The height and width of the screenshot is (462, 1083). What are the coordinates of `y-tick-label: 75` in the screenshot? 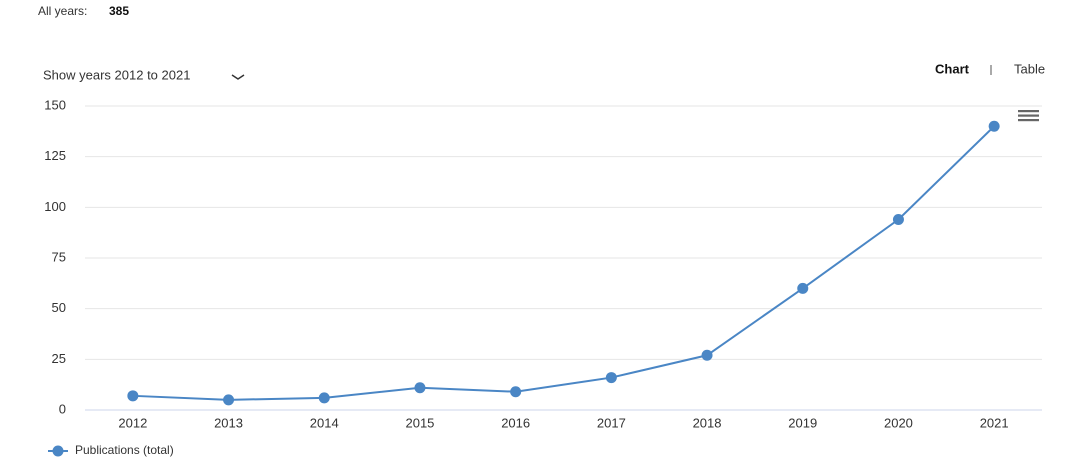 It's located at (59, 256).